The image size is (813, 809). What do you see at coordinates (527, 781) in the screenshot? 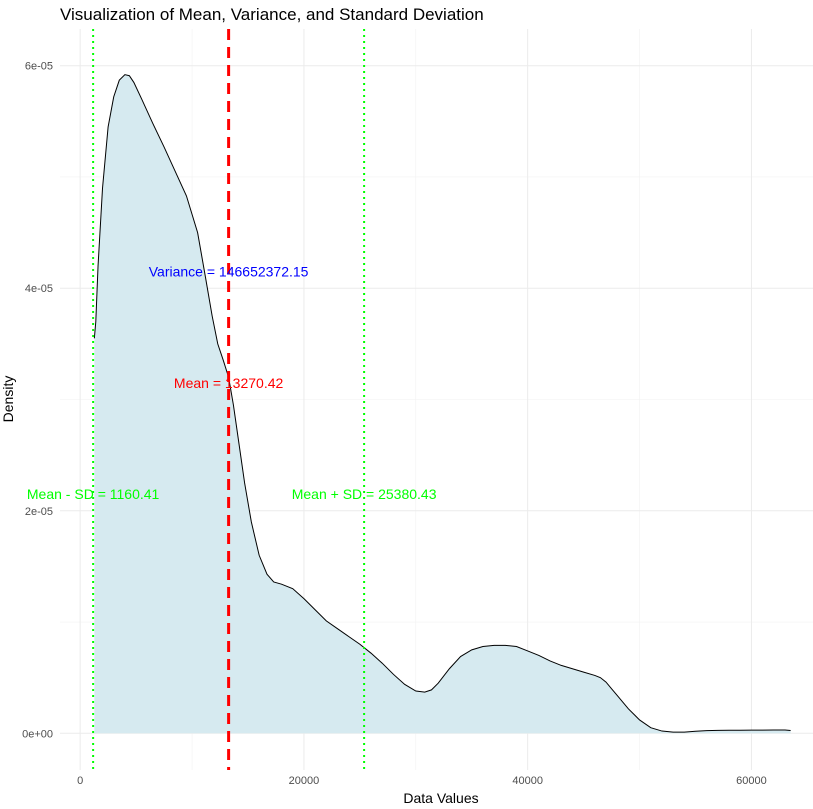
I see `x-tick-label: 40000` at bounding box center [527, 781].